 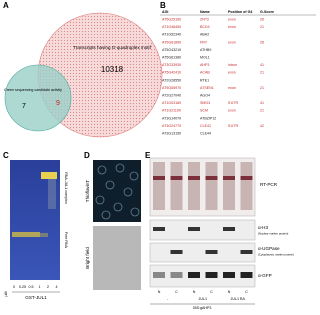 What do you see at coordinates (148, 155) in the screenshot?
I see `panel-label: E` at bounding box center [148, 155].